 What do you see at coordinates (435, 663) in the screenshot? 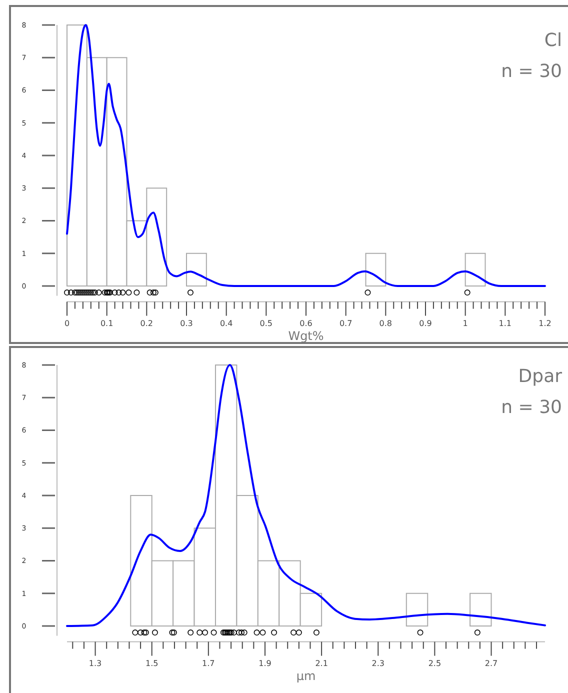
I see `x-tick-label: 2.5` at bounding box center [435, 663].